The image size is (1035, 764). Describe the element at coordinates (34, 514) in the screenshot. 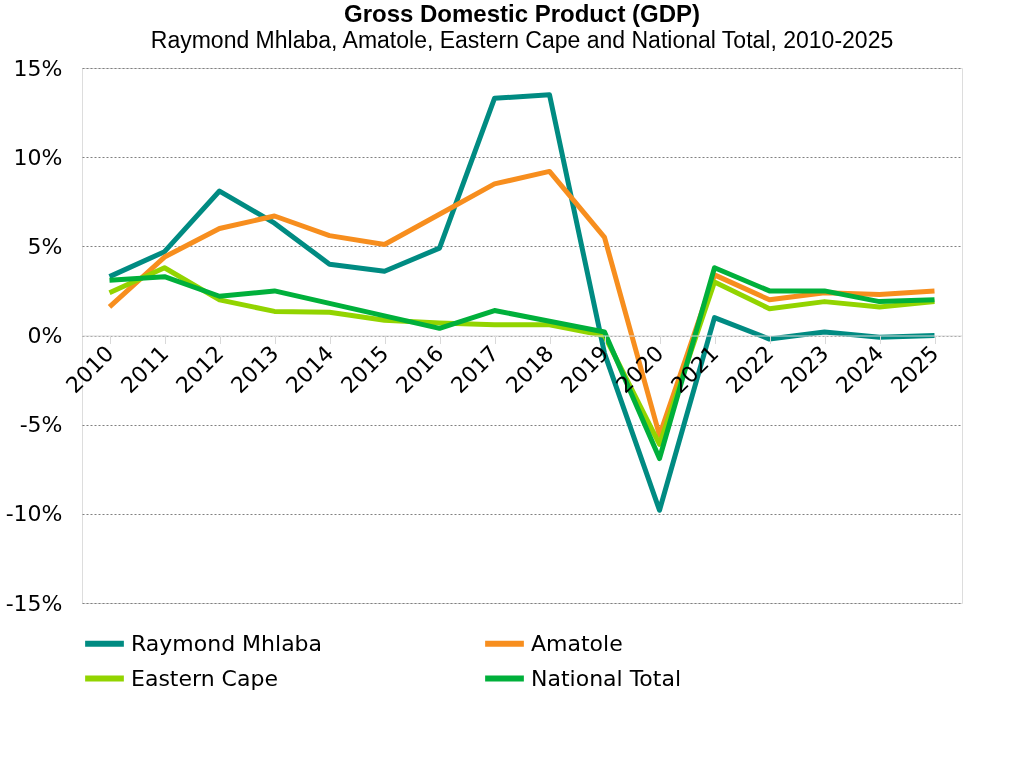

I see `y-tick-label: -10%` at that location.